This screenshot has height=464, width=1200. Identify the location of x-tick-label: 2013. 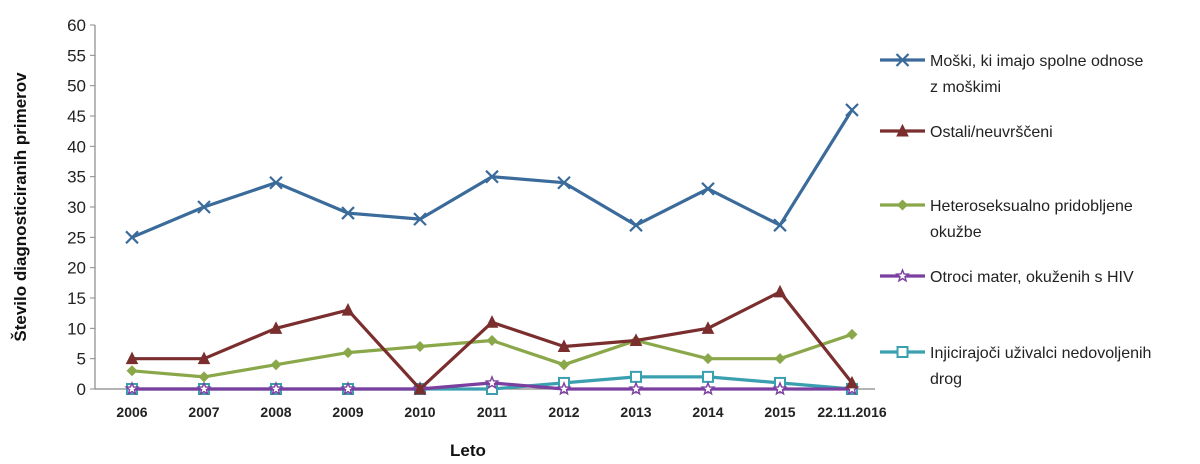
(635, 412).